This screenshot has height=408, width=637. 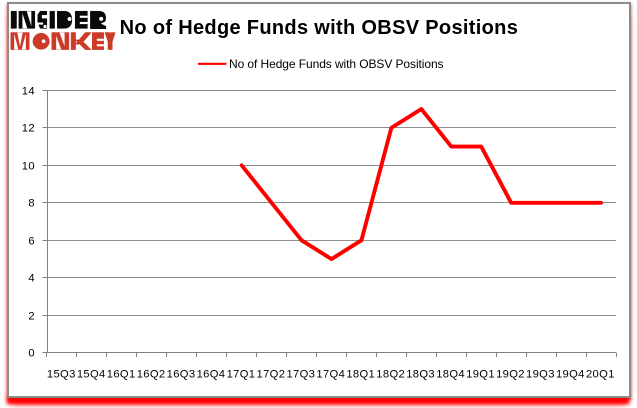 What do you see at coordinates (390, 375) in the screenshot?
I see `svg-text: 18Q2` at bounding box center [390, 375].